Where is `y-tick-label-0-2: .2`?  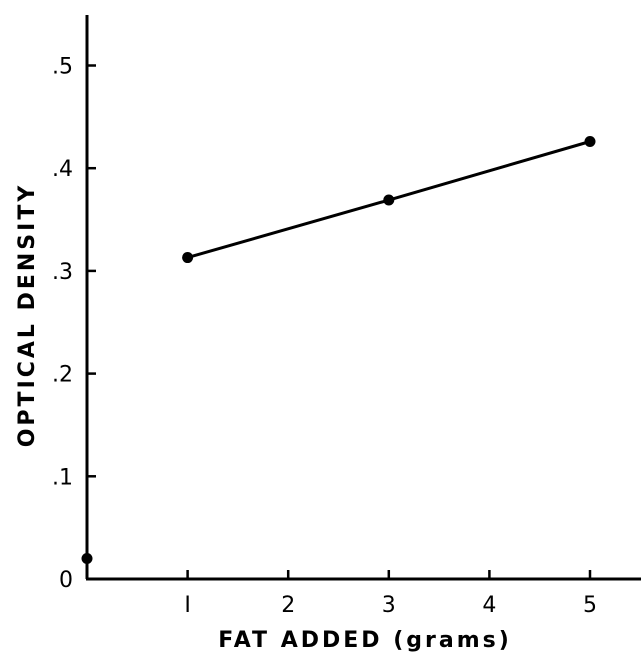
y-tick-label-0-2: .2 is located at coordinates (62, 375).